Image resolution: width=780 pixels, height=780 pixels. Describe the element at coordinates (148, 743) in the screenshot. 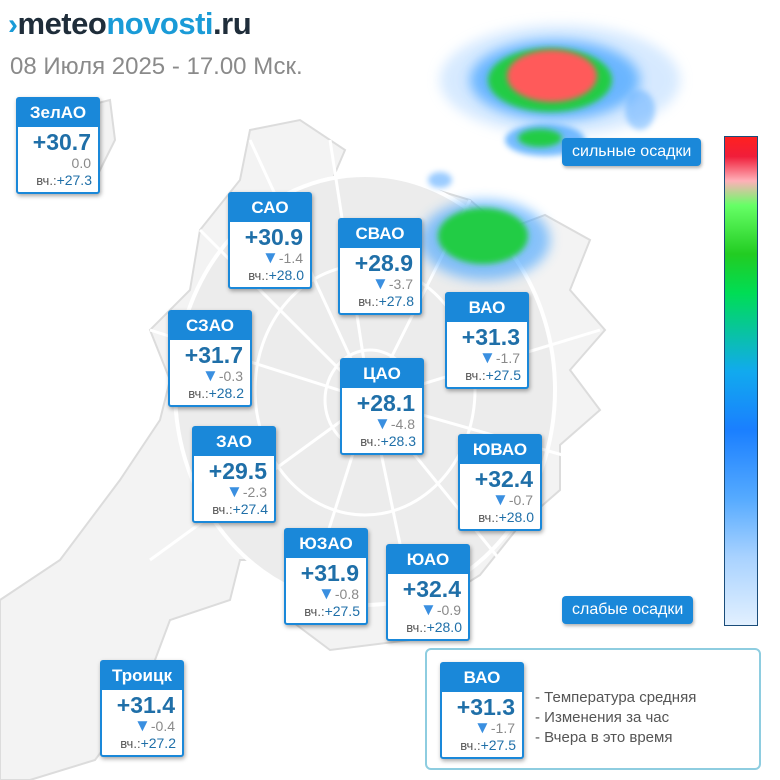

I see `station-yesterday: вч.:+27.2` at that location.